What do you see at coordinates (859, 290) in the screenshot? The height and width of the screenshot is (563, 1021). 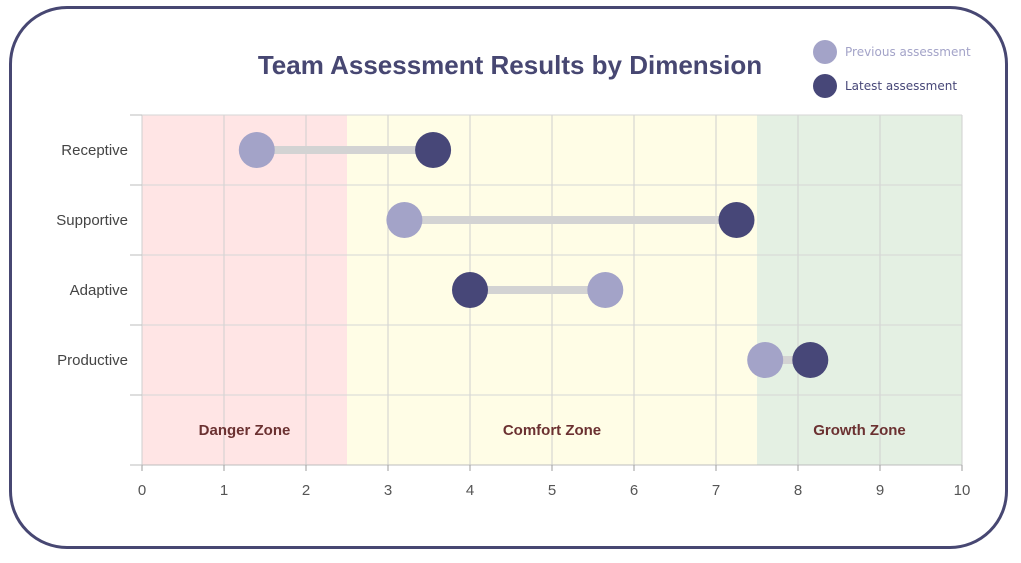 I see `zone-band-growth-zone` at bounding box center [859, 290].